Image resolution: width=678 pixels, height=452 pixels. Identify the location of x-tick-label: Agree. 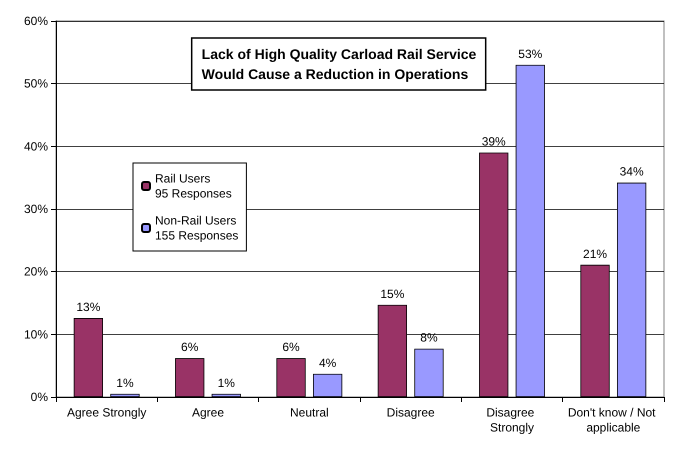
(208, 413).